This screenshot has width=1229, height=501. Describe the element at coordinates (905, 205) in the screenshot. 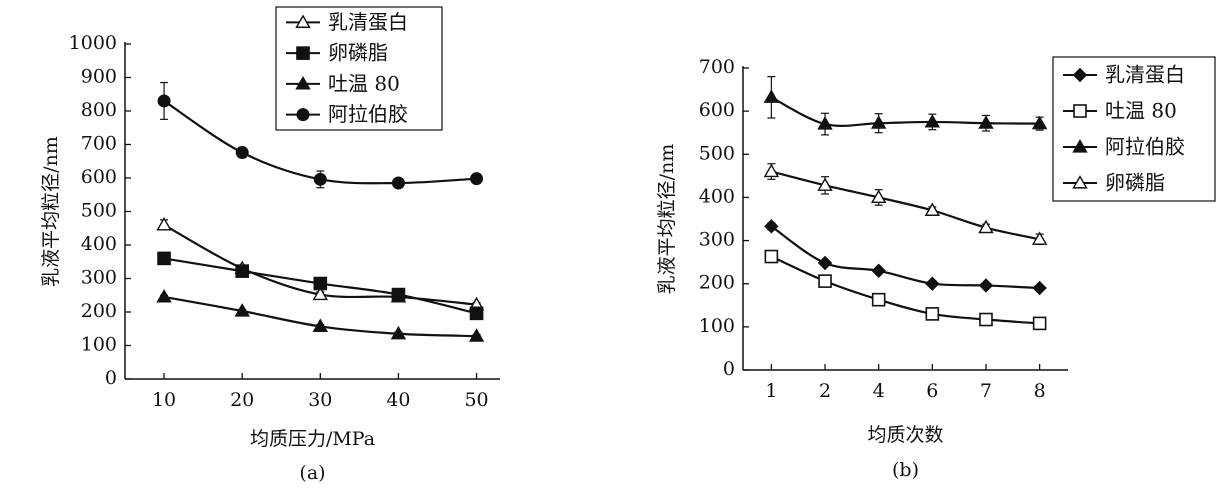

I see `series-4-line` at that location.